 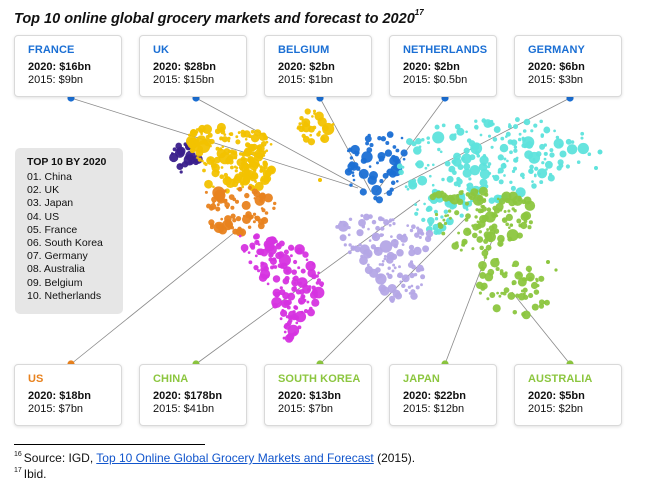 I want to click on card-2020-value: 2020: $28bn, so click(x=184, y=67).